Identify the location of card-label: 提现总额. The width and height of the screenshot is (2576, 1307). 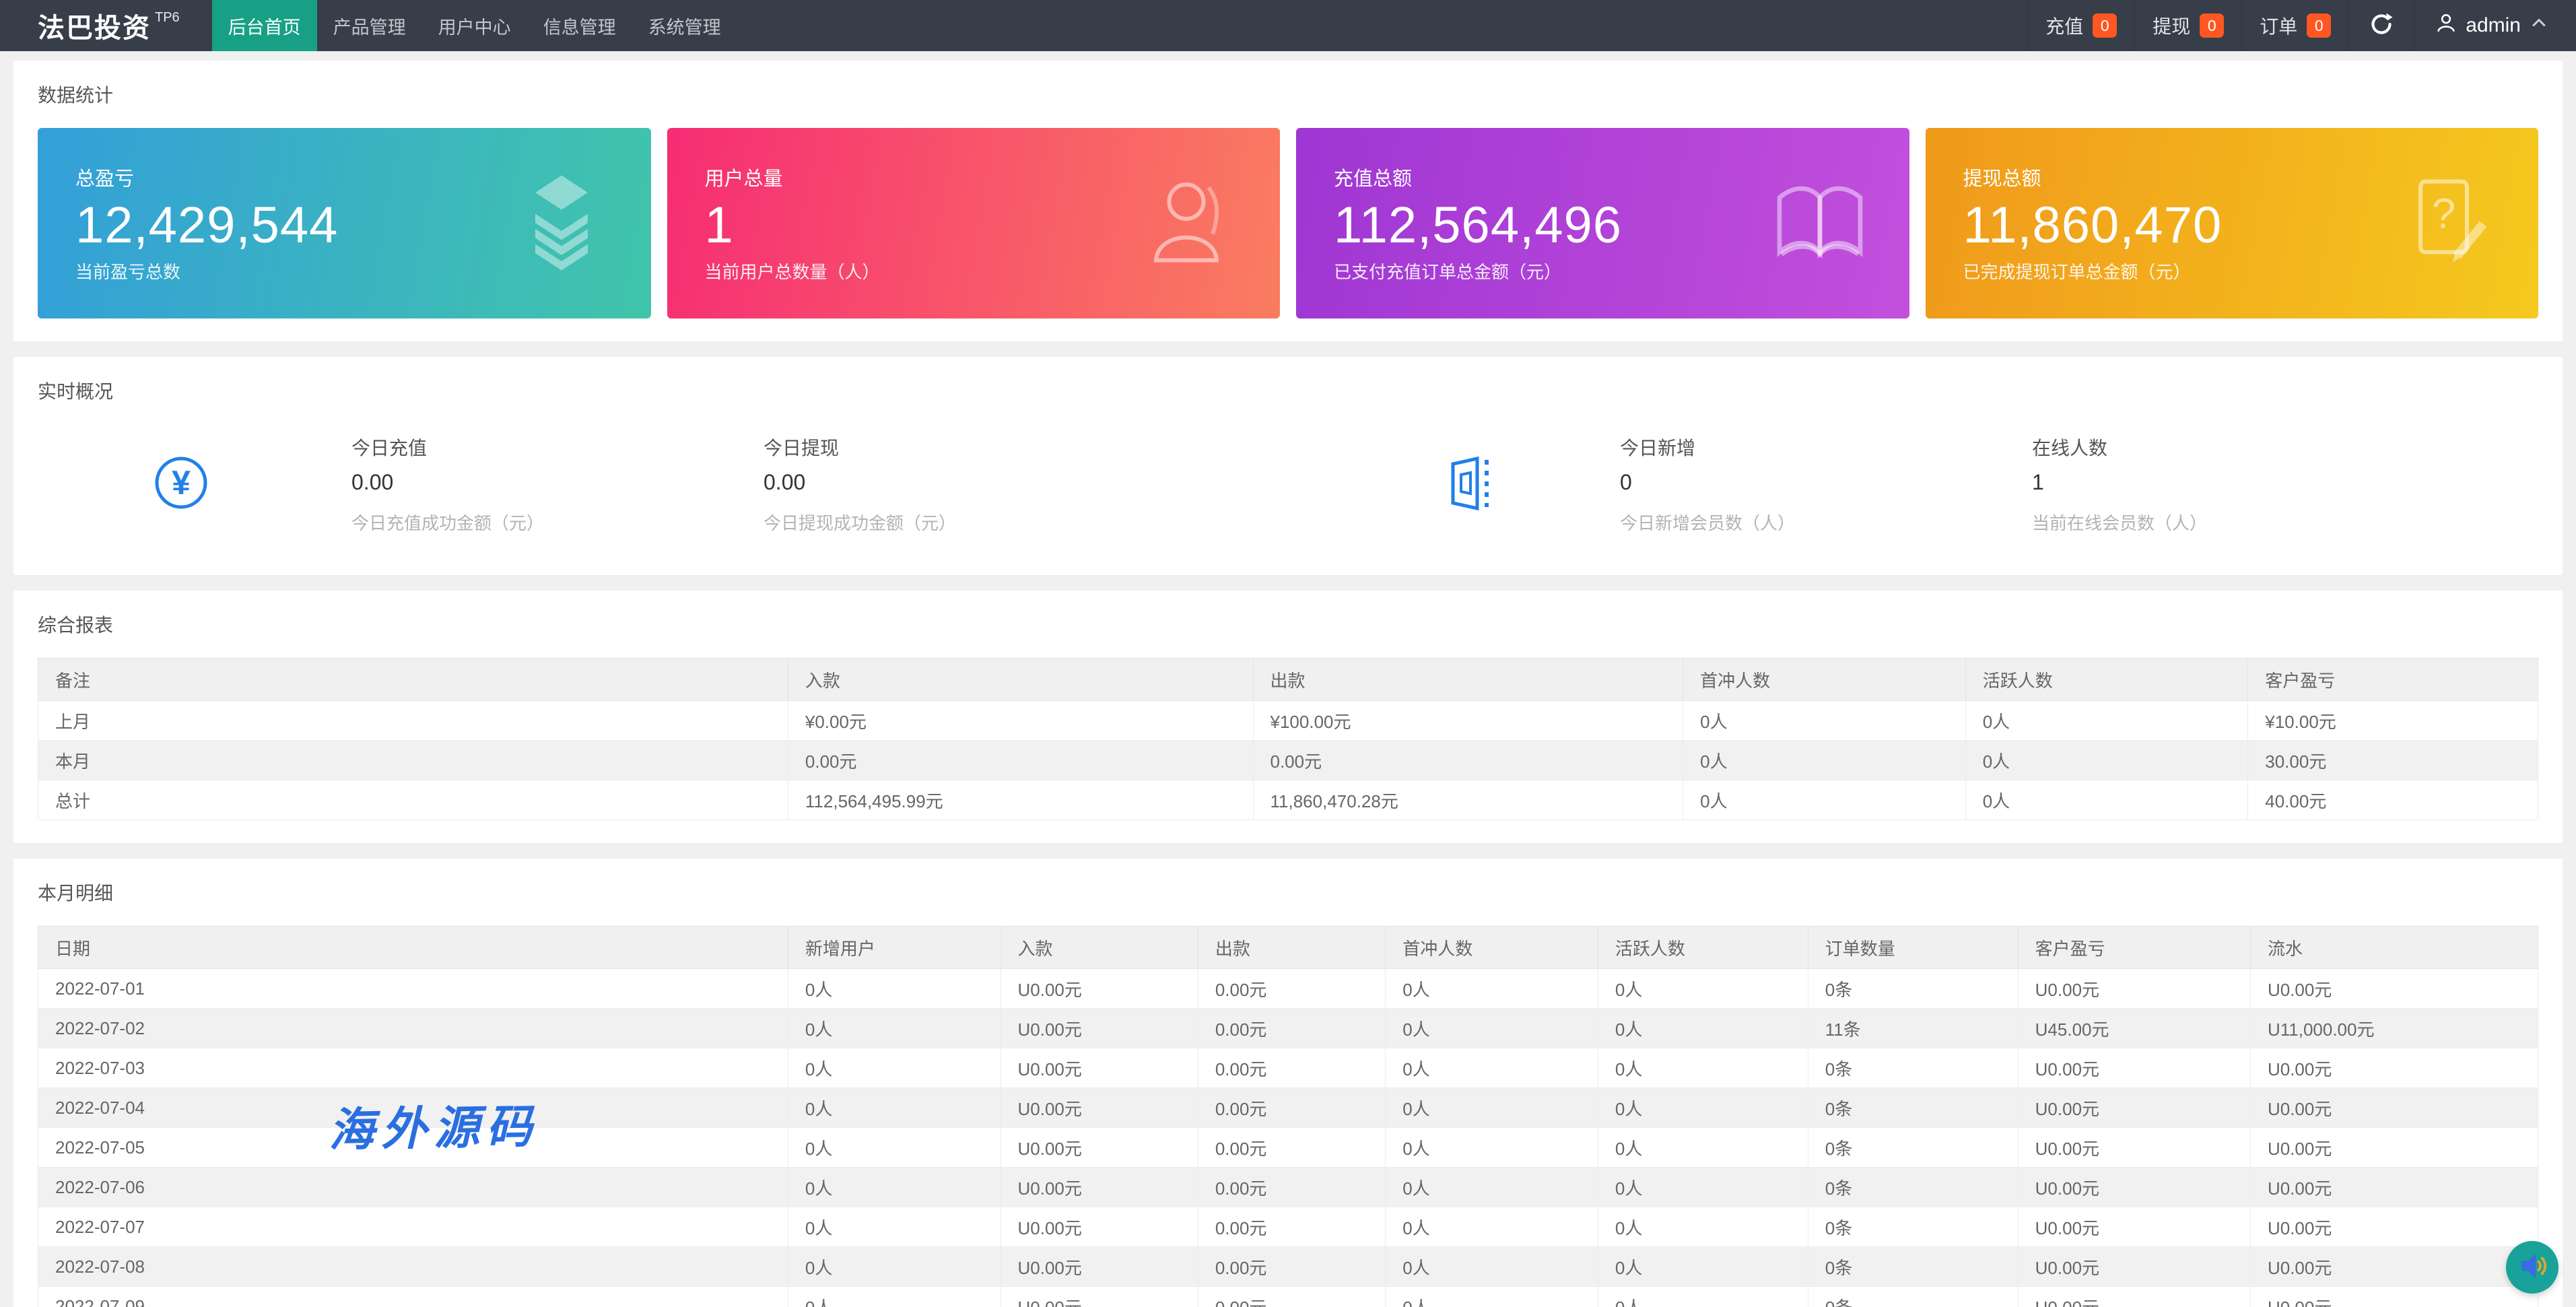
(2002, 179).